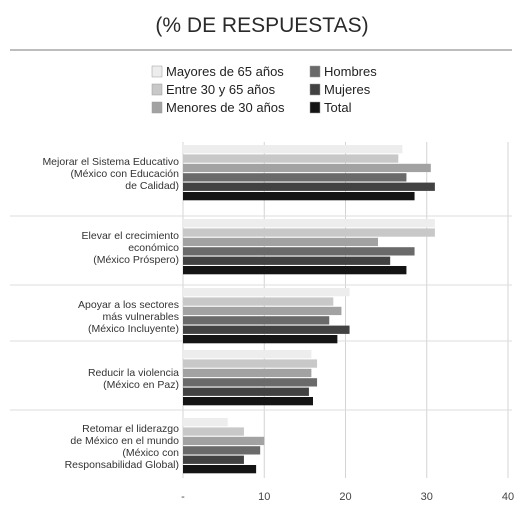 Image resolution: width=517 pixels, height=524 pixels. Describe the element at coordinates (427, 497) in the screenshot. I see `x-tick-label: 30` at that location.